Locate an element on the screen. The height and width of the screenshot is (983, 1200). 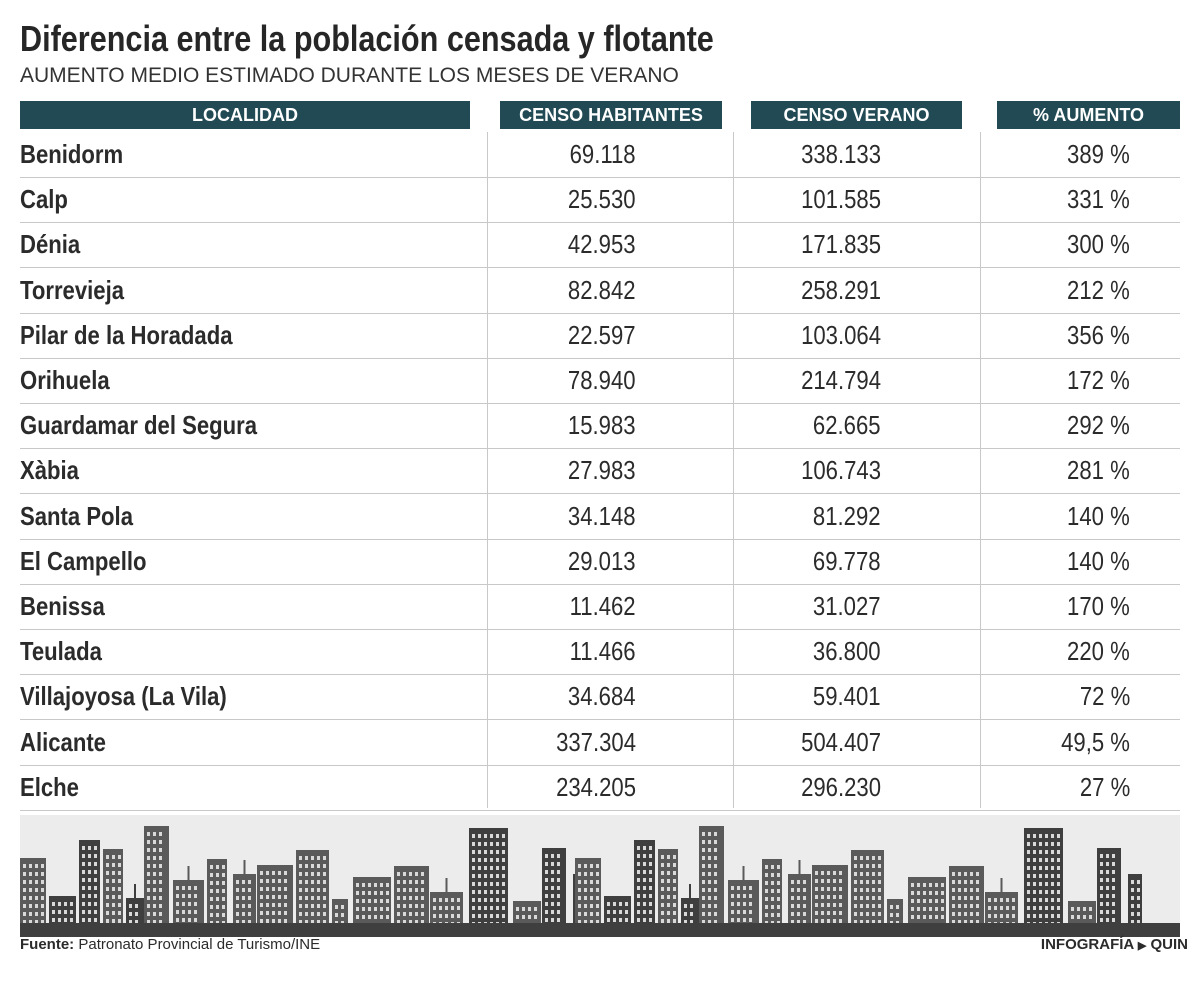
table-row: Alicante 337.304 504.407 49,5 % is located at coordinates (600, 743).